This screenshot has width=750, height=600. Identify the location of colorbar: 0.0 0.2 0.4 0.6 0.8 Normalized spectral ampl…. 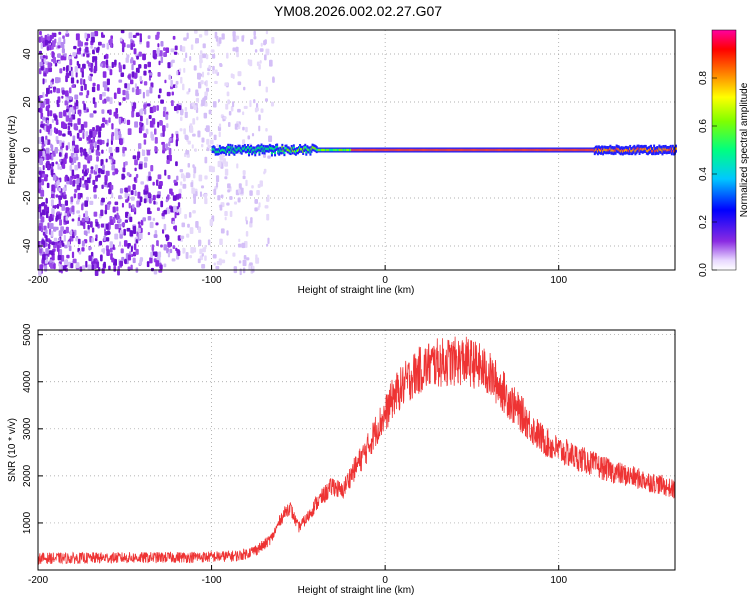
(724, 153).